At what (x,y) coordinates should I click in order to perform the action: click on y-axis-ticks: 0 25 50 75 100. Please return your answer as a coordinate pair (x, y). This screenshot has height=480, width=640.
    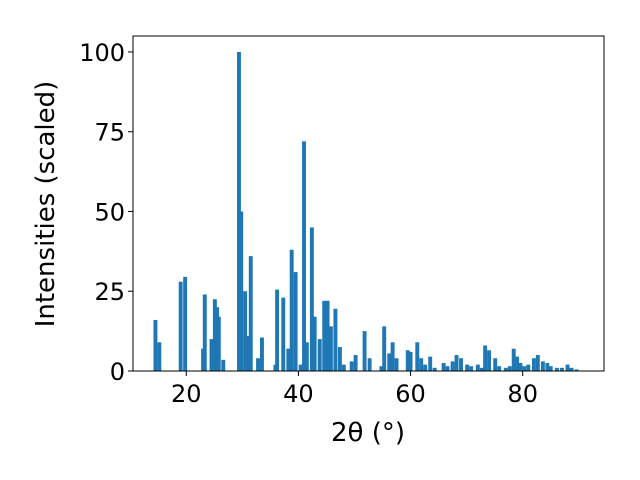
    Looking at the image, I should click on (106, 212).